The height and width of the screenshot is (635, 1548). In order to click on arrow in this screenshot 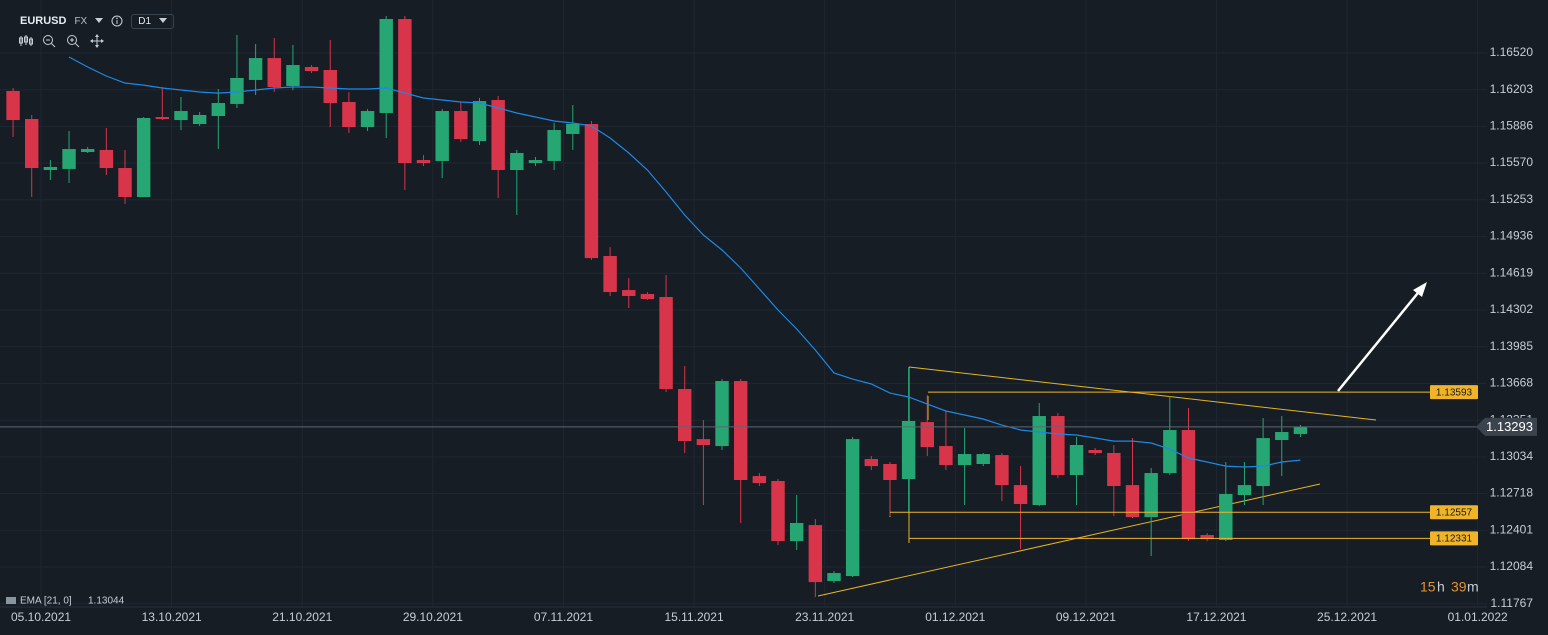, I will do `click(1380, 339)`.